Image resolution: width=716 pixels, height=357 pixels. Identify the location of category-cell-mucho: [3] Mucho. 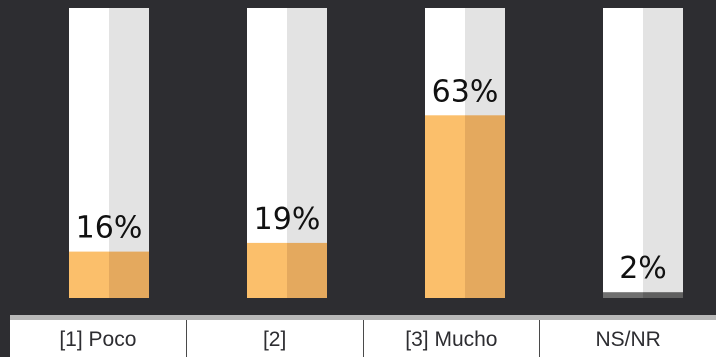
(452, 338).